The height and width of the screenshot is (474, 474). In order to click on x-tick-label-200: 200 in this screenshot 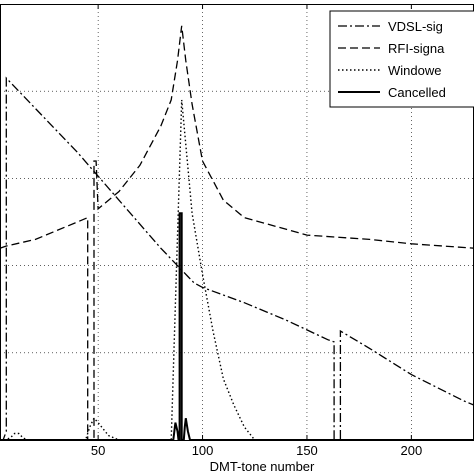, I will do `click(412, 450)`.